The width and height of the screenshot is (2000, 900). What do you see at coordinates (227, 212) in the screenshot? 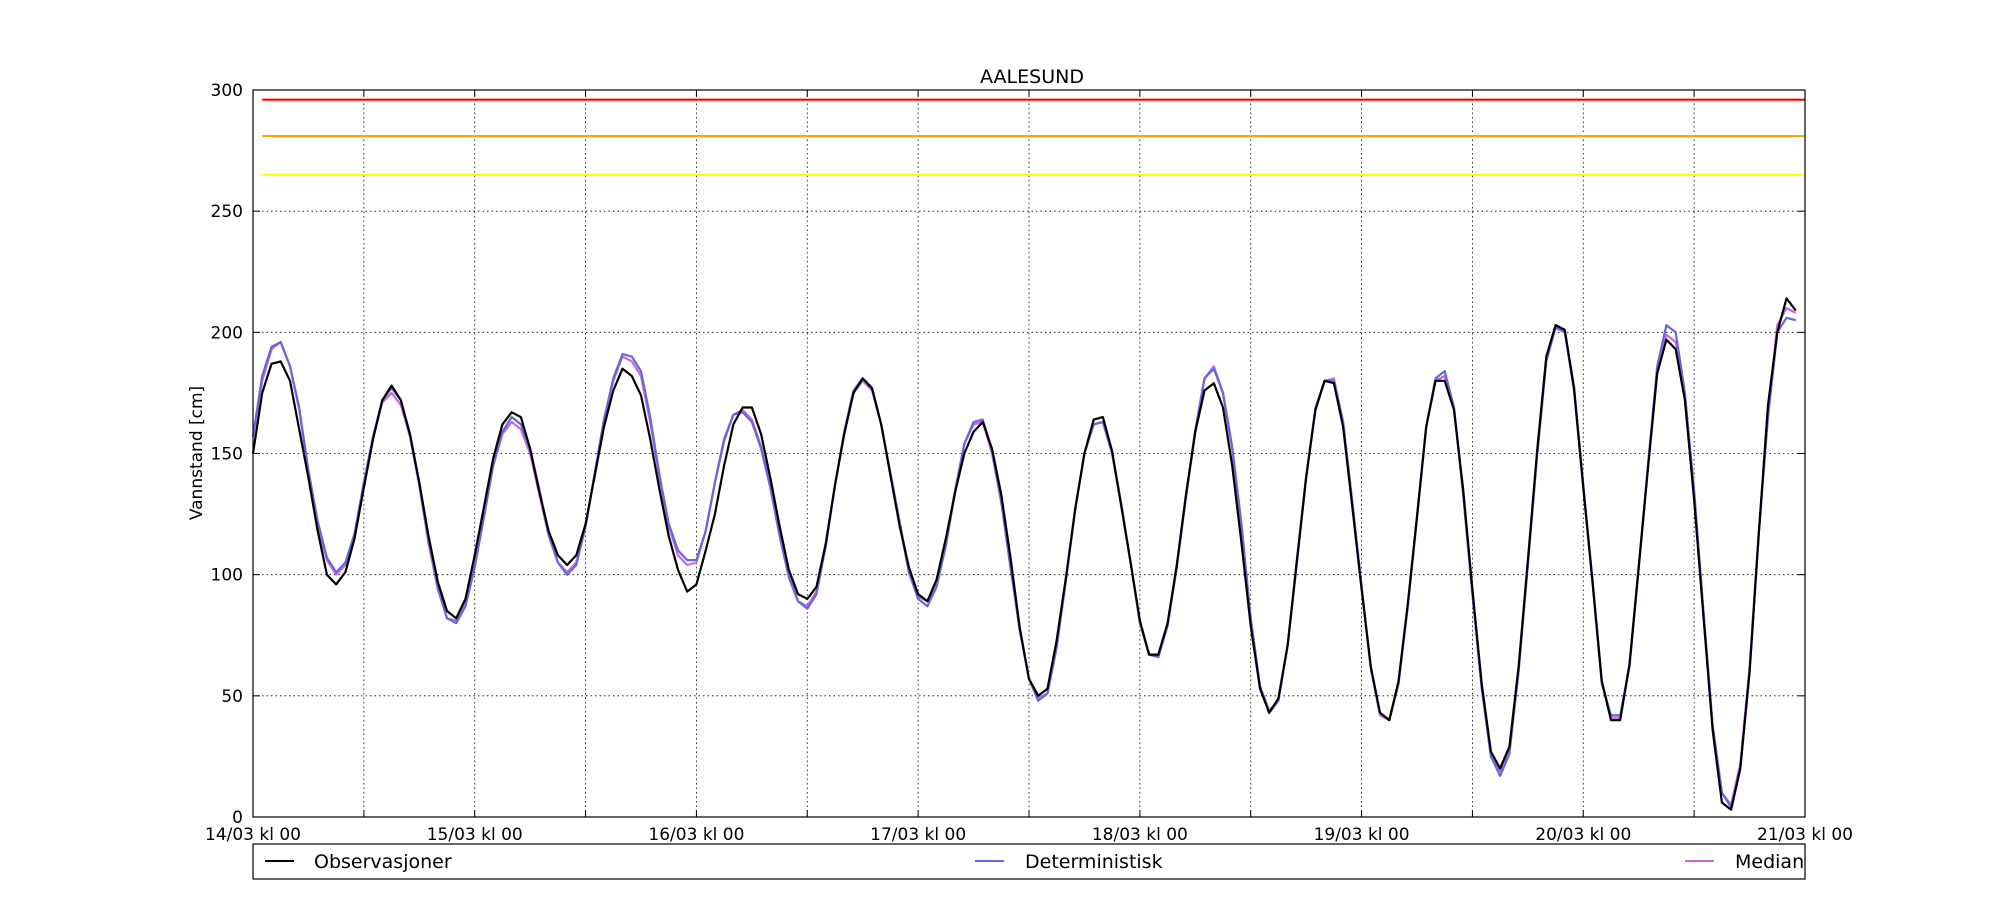
I see `y-tick-label: 250` at bounding box center [227, 212].